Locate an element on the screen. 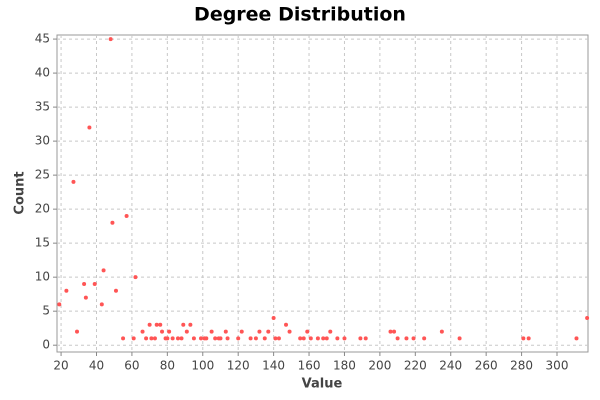 The image size is (600, 400). x-tick-label: 40 is located at coordinates (96, 366).